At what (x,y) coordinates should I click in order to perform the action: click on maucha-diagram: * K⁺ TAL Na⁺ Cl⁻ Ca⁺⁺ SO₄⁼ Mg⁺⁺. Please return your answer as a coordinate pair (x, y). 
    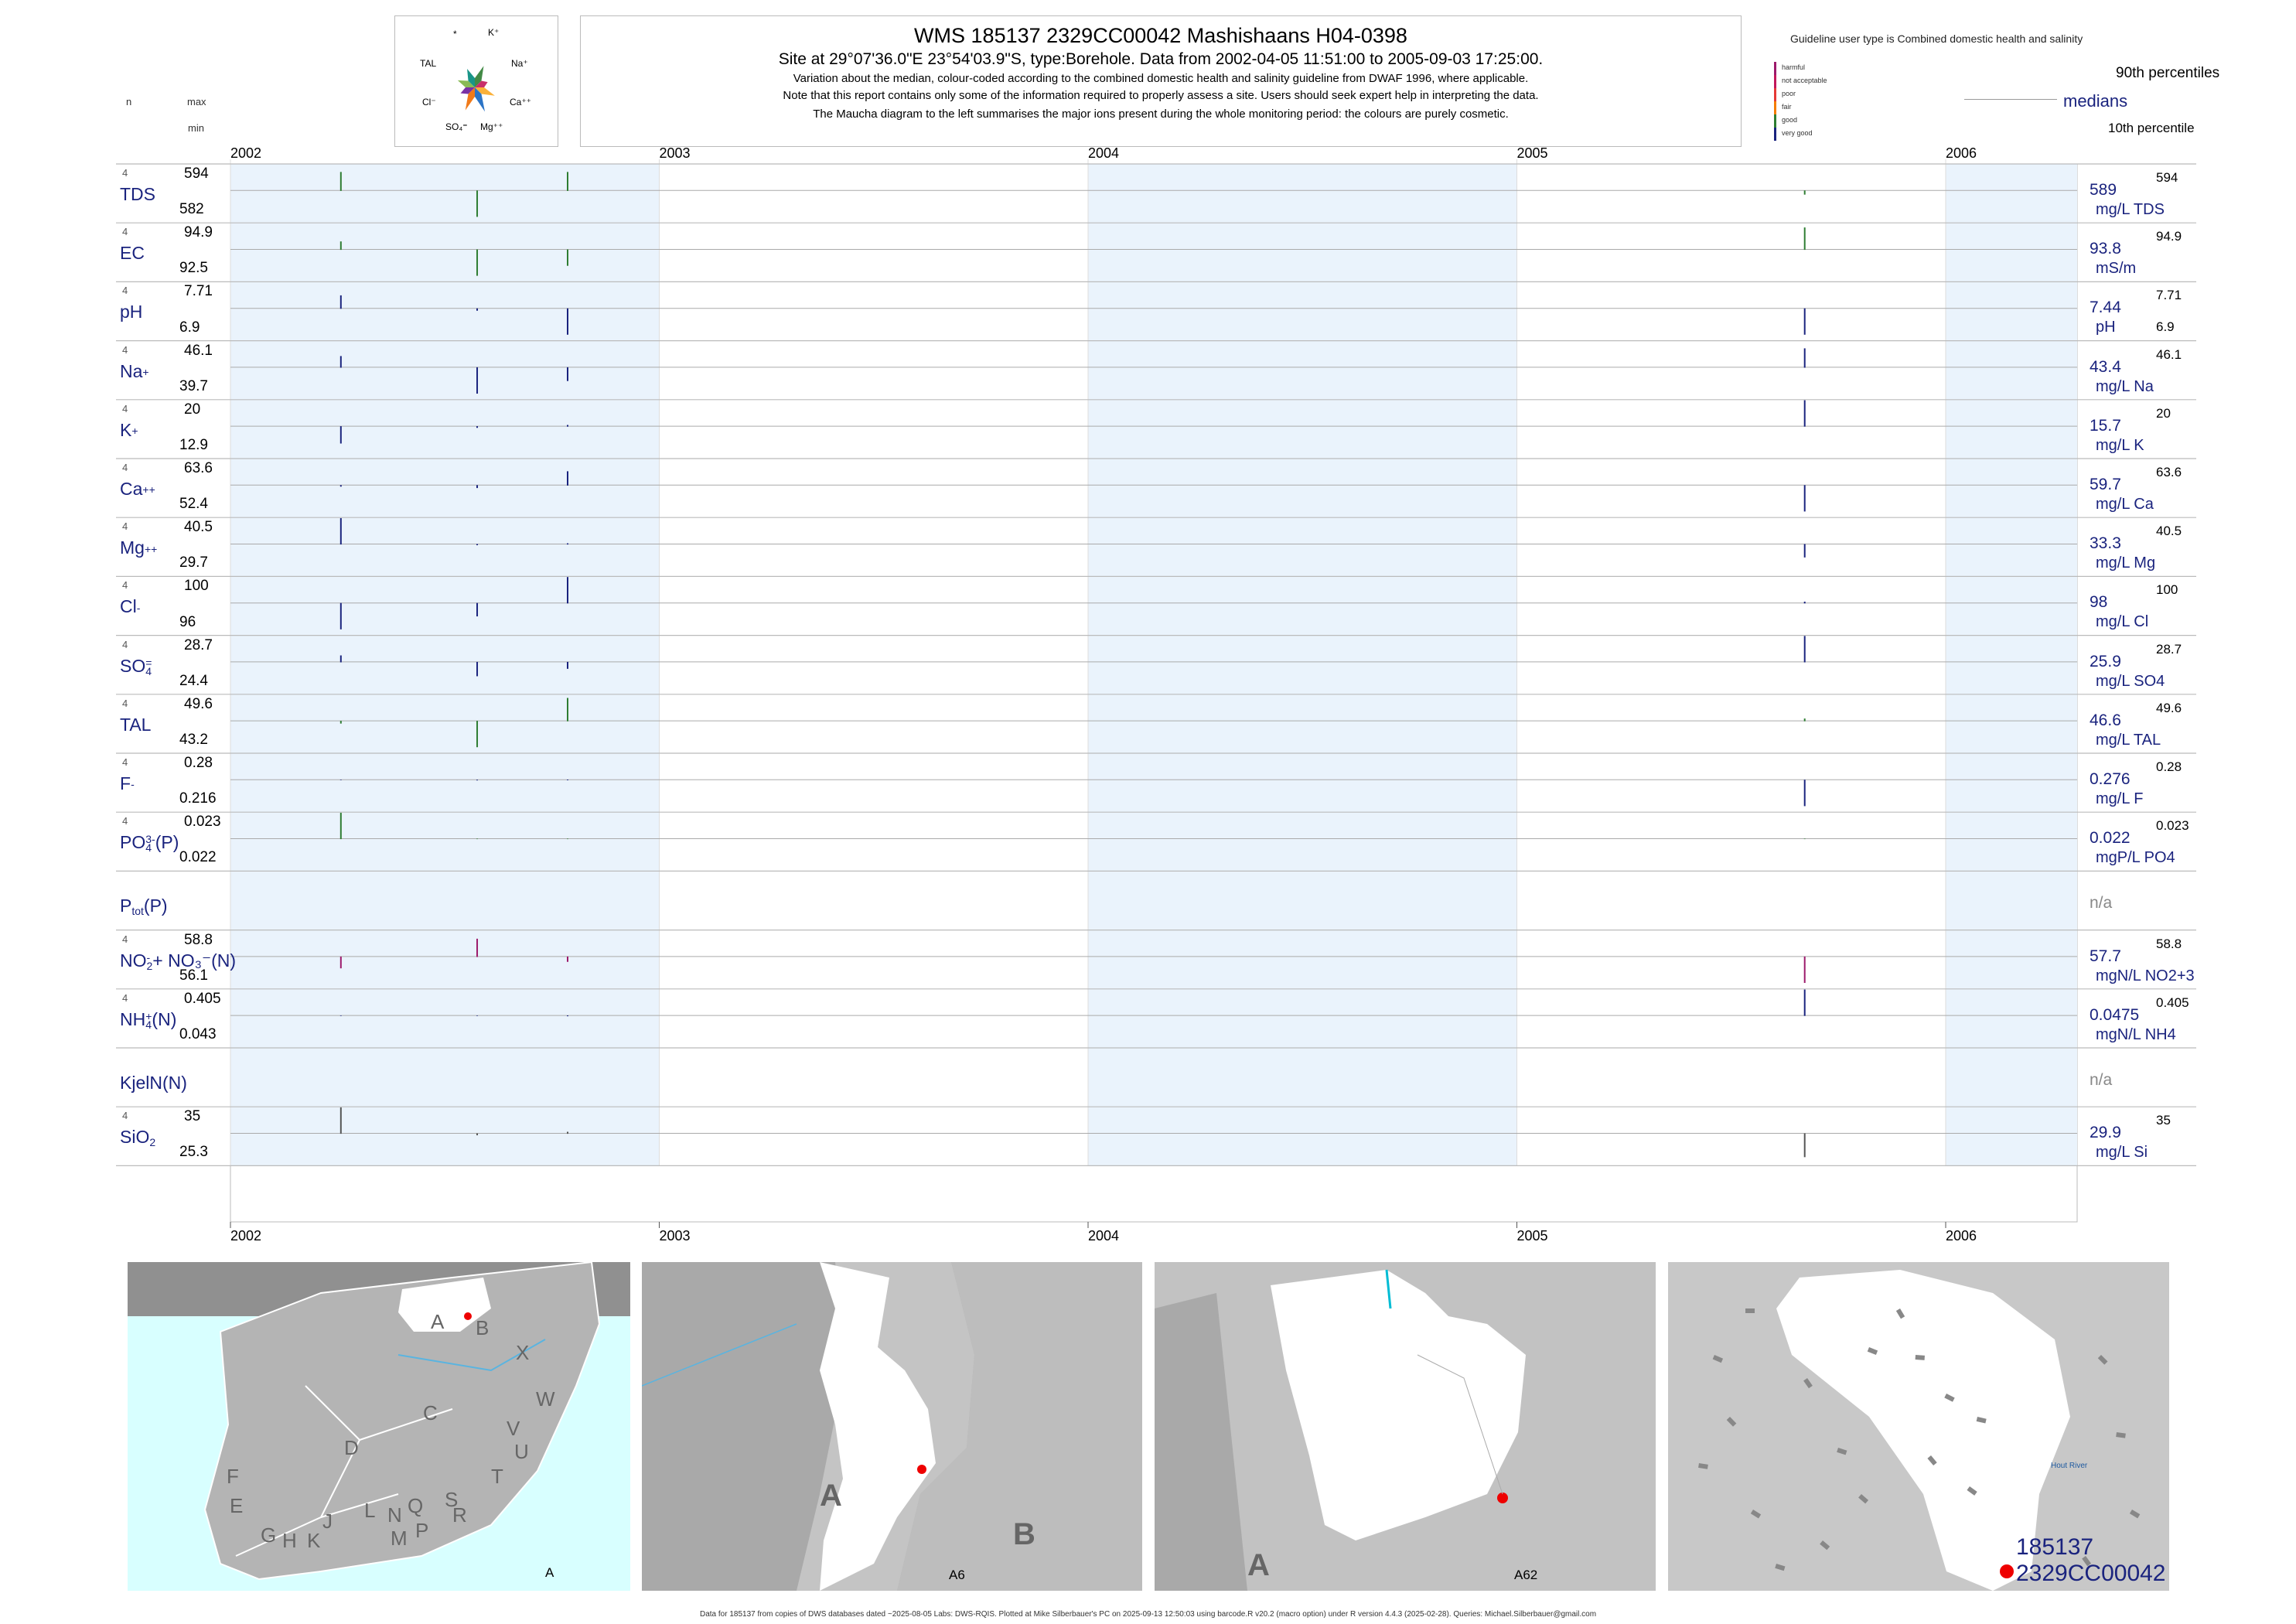
    Looking at the image, I should click on (476, 81).